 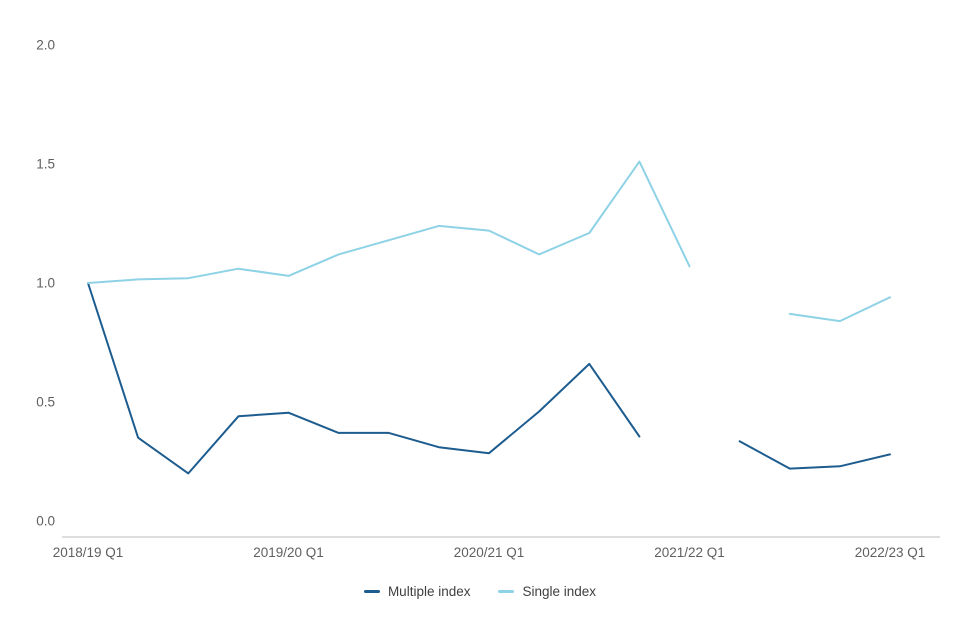 I want to click on y-axis-tick-label: 0.0, so click(x=45, y=521).